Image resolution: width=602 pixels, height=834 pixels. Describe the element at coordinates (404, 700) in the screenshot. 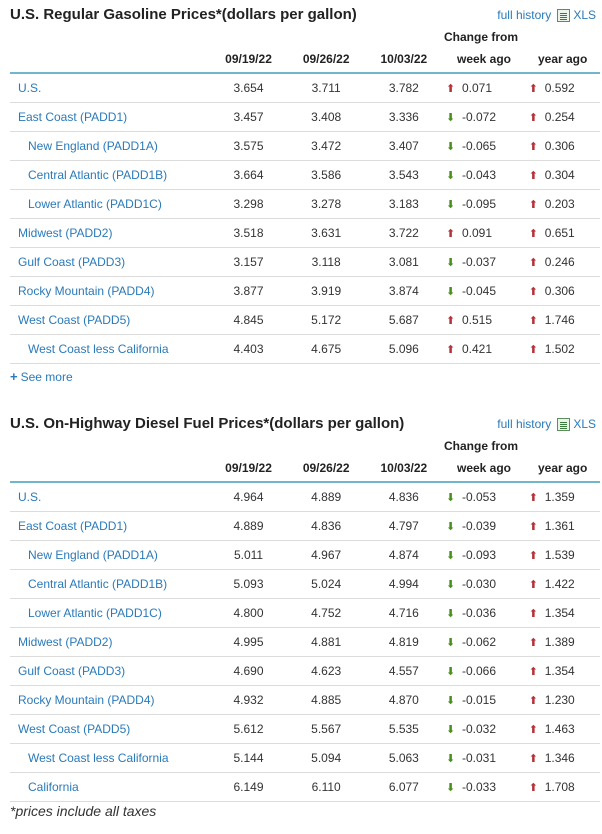

I see `price-cell: 4.870` at that location.